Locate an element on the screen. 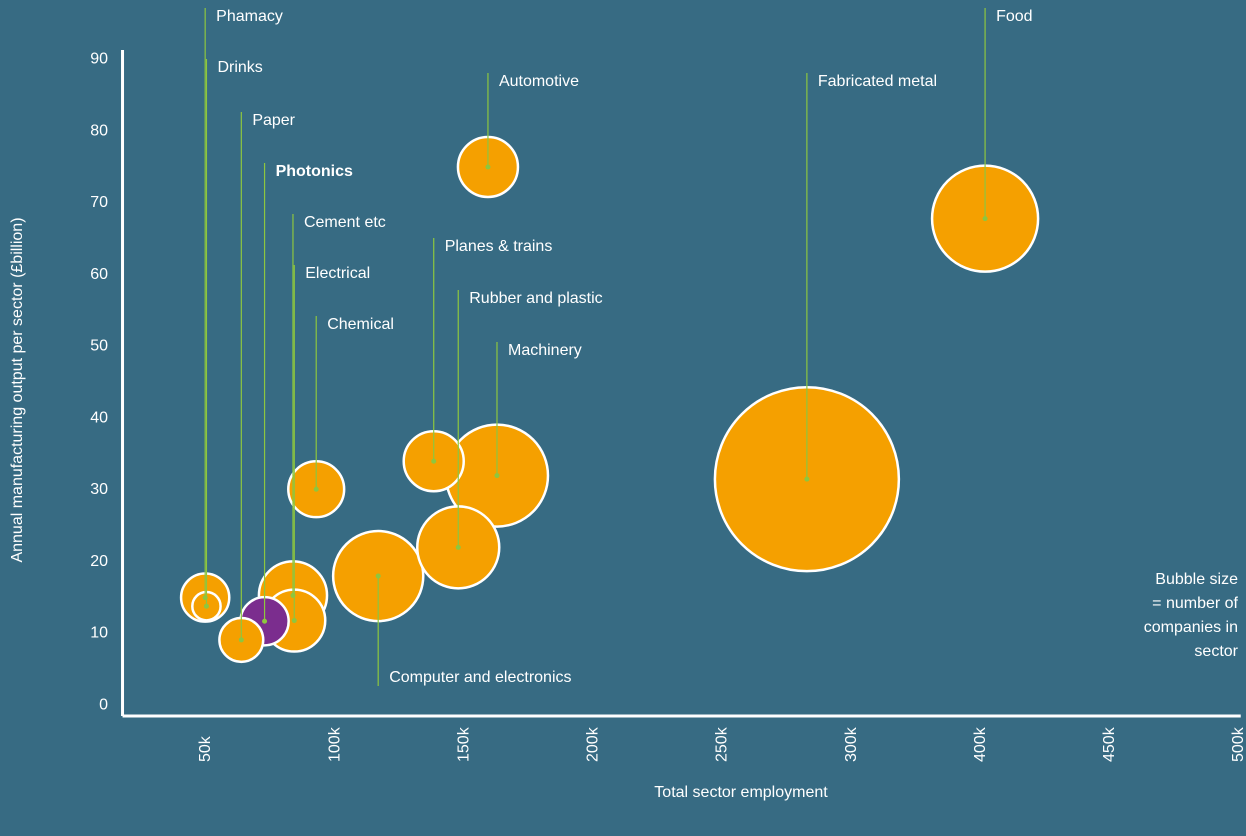 The width and height of the screenshot is (1246, 836). annotation: companies in is located at coordinates (1191, 627).